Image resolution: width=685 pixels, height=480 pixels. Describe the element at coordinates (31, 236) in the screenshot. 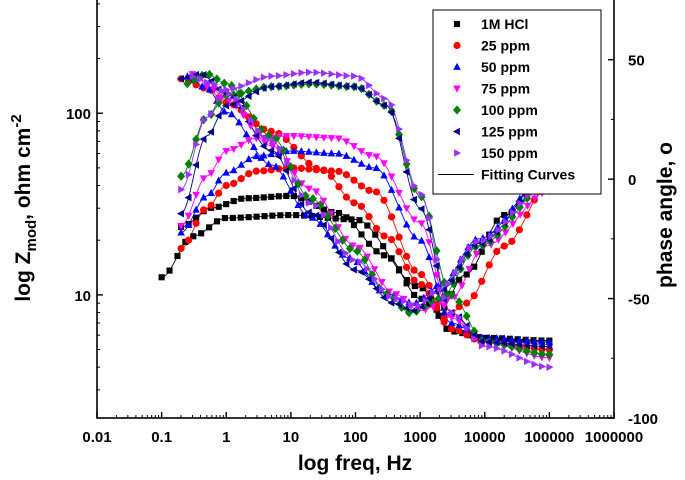

I see `y-left-axis-title-sub: mod` at that location.